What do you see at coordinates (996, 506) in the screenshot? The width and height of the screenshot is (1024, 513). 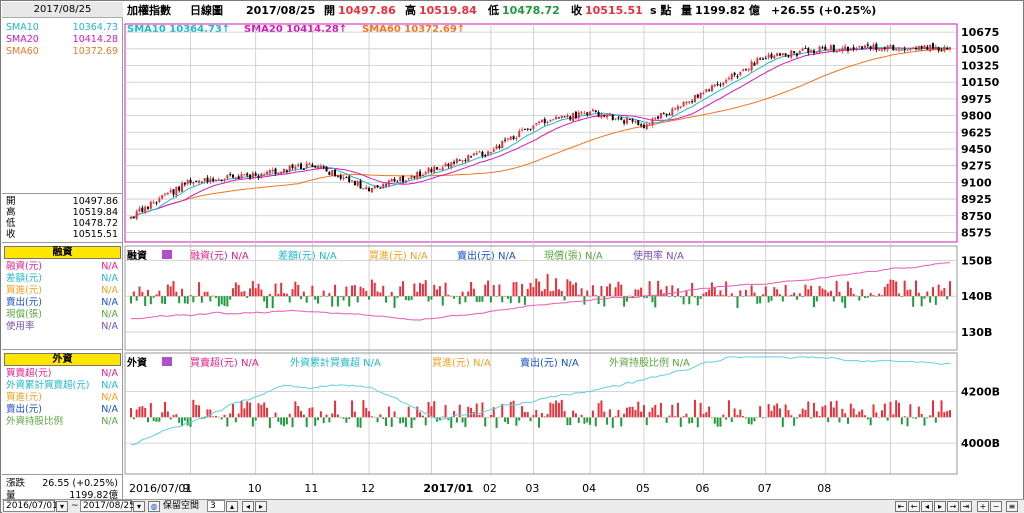 I see `zoom-out-icon: −` at bounding box center [996, 506].